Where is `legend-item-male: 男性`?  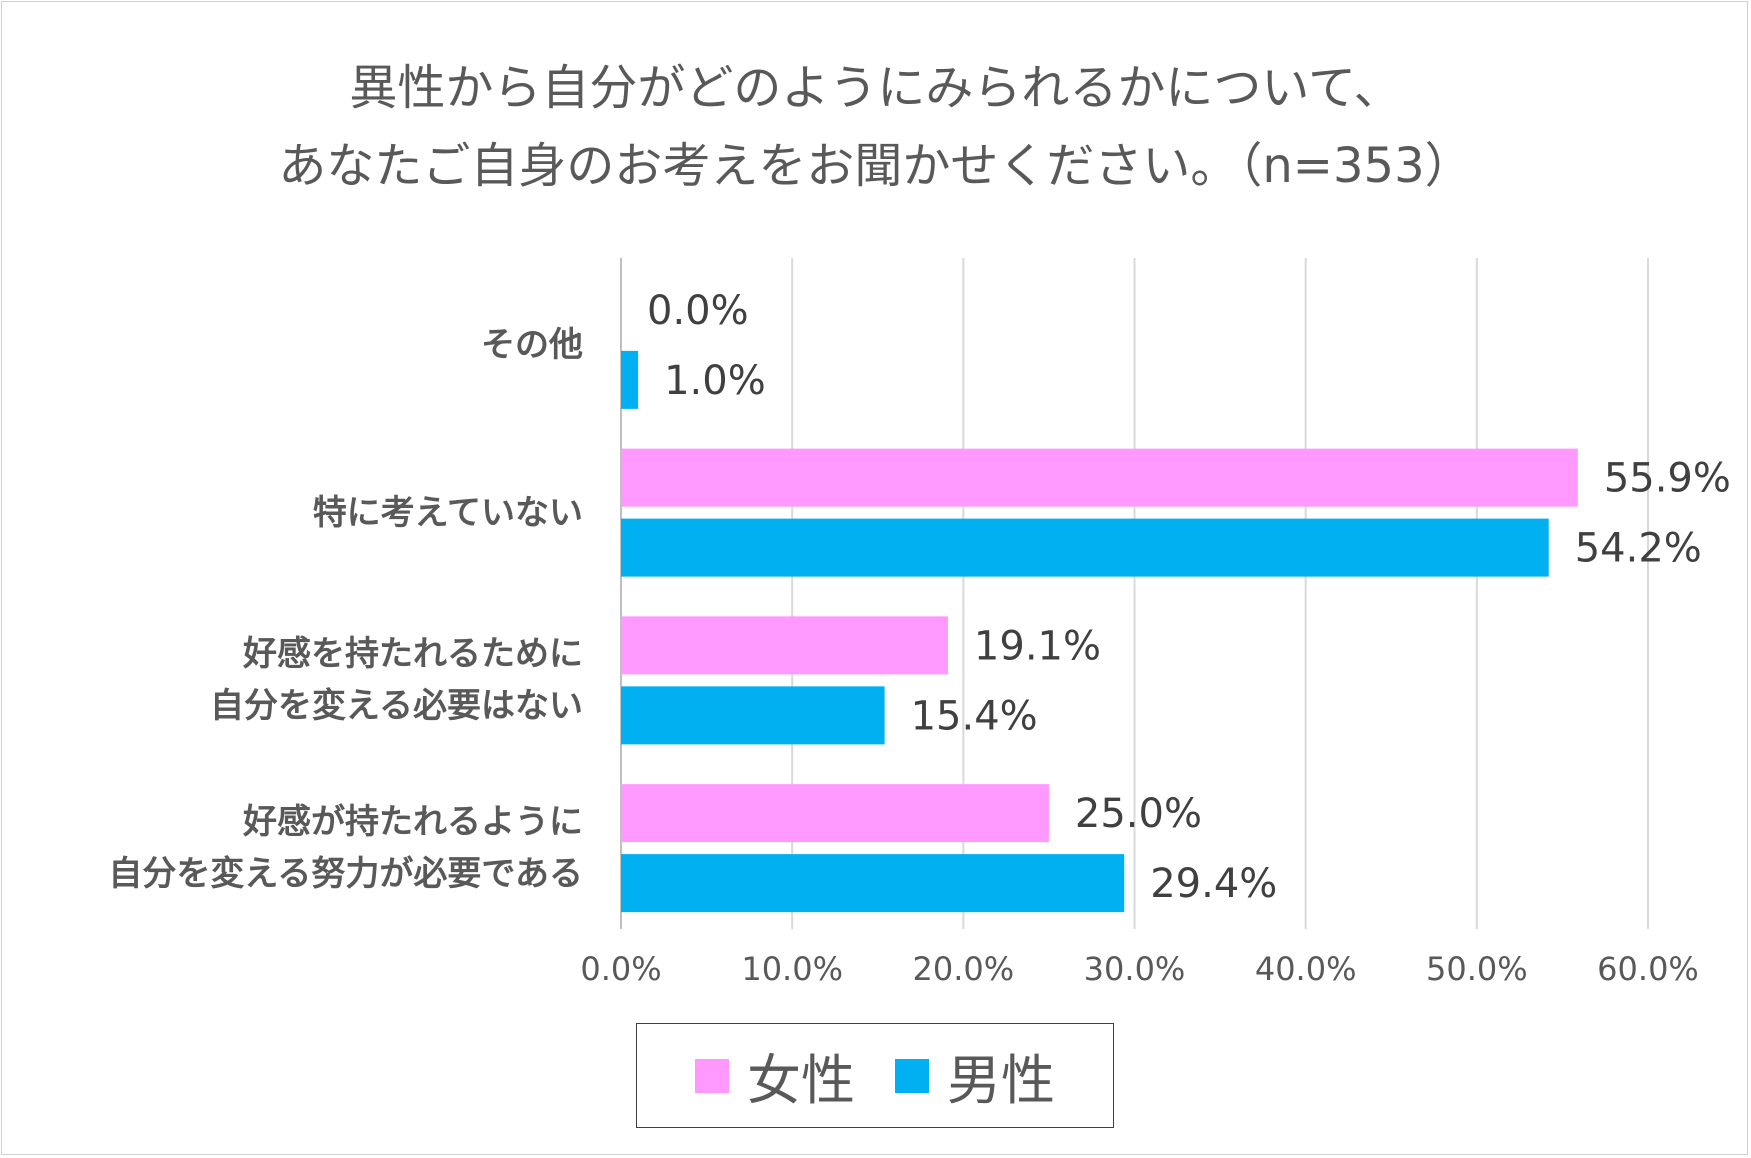 legend-item-male: 男性 is located at coordinates (975, 1075).